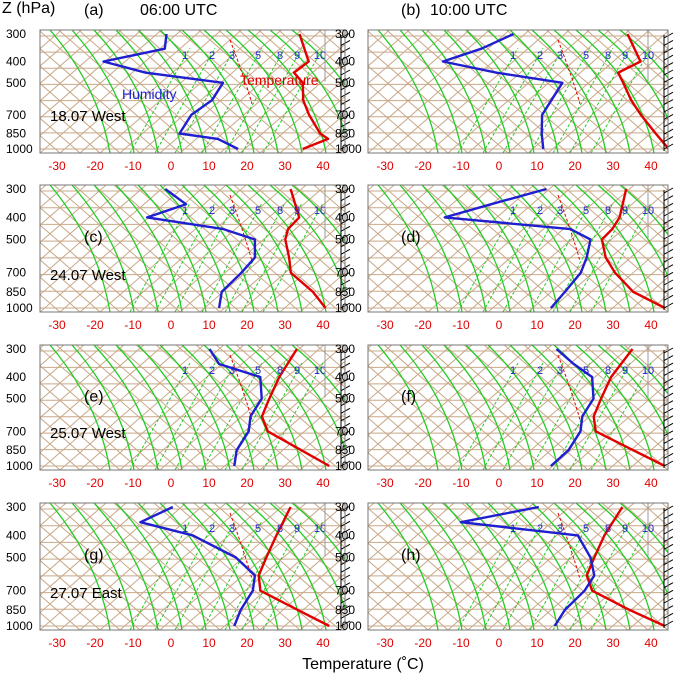 The image size is (694, 680). Describe the element at coordinates (16, 507) in the screenshot. I see `y-tick-label: 300` at that location.